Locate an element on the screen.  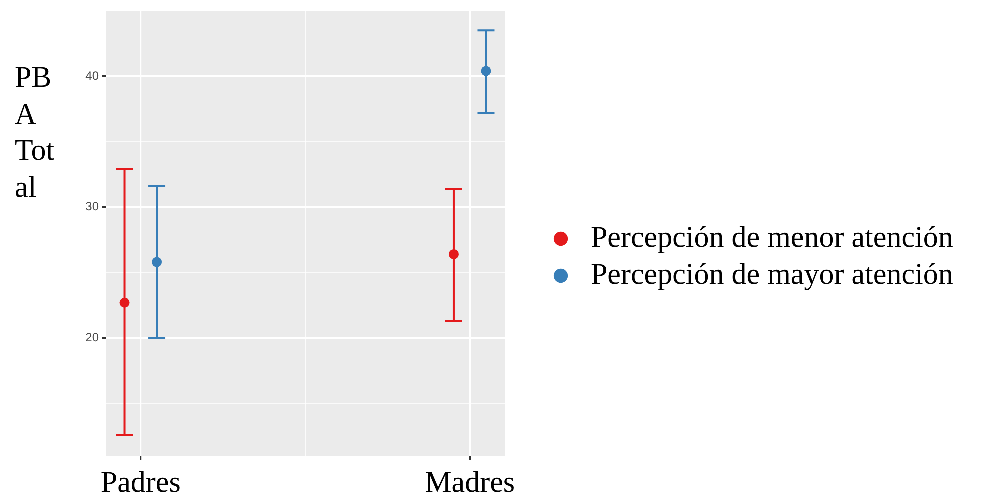
y-tick-label: 20 is located at coordinates (93, 337).